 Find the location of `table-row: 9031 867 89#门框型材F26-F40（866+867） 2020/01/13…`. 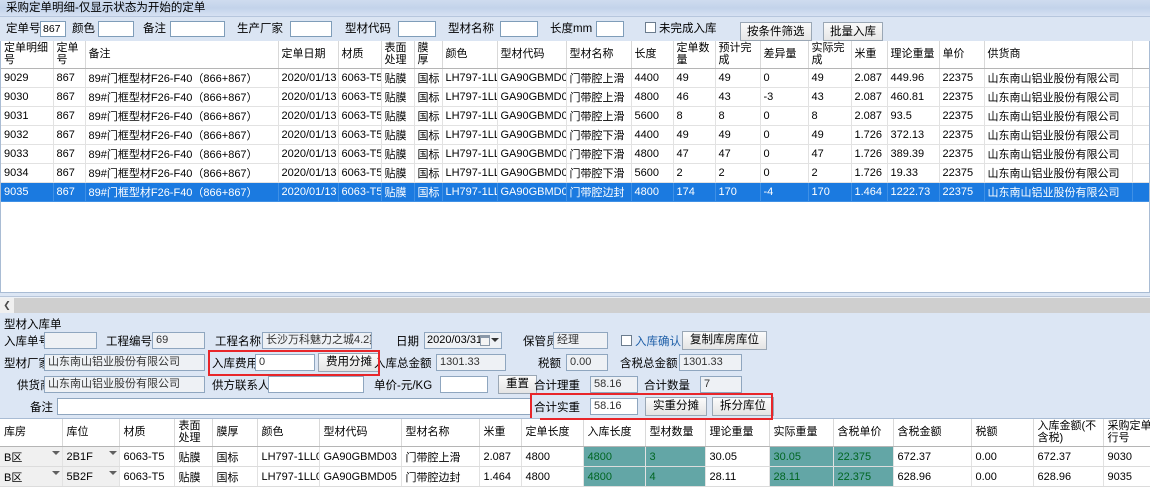

table-row: 9031 867 89#门框型材F26-F40（866+867） 2020/01/13… is located at coordinates (575, 116).